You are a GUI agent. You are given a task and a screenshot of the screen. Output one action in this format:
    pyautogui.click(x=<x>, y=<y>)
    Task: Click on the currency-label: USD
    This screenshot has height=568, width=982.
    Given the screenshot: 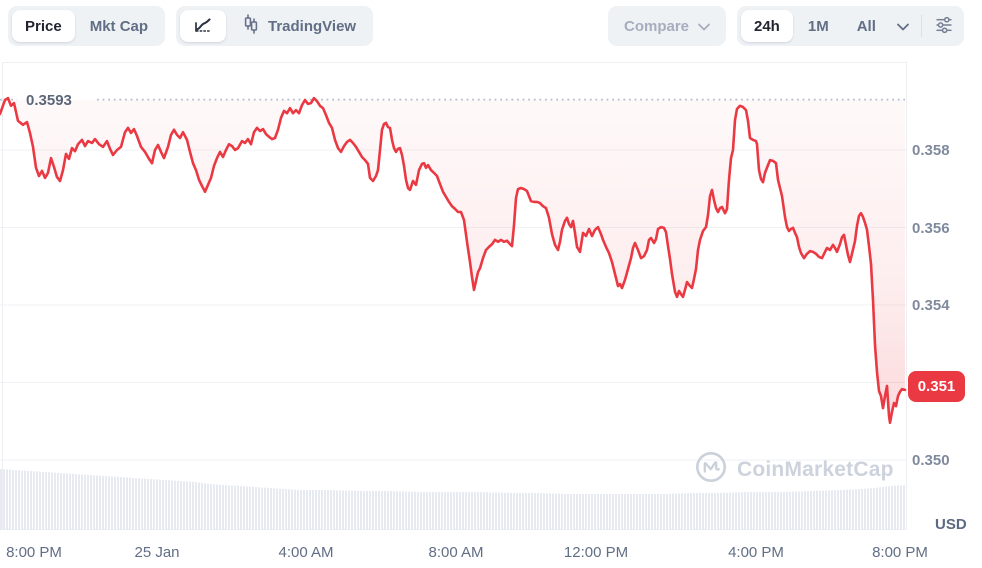 What is the action you would take?
    pyautogui.click(x=951, y=524)
    